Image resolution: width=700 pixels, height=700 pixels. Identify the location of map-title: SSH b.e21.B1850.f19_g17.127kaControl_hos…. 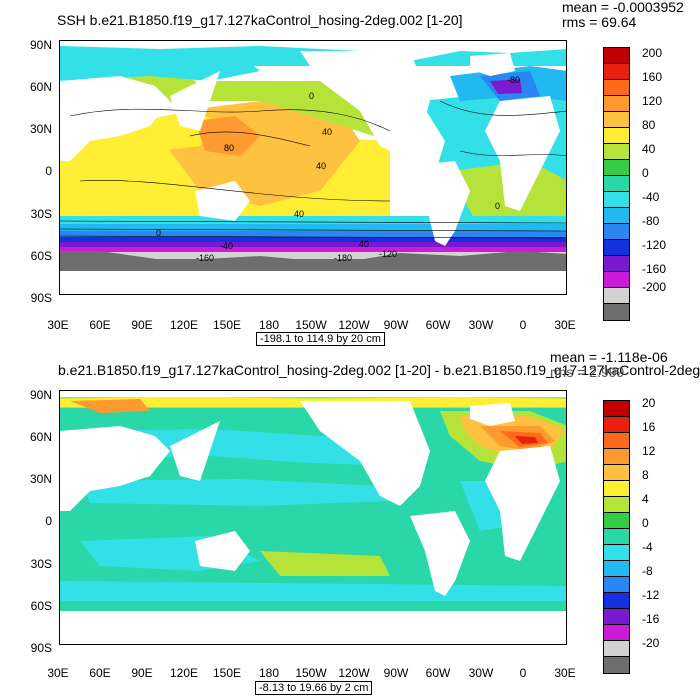
(260, 20).